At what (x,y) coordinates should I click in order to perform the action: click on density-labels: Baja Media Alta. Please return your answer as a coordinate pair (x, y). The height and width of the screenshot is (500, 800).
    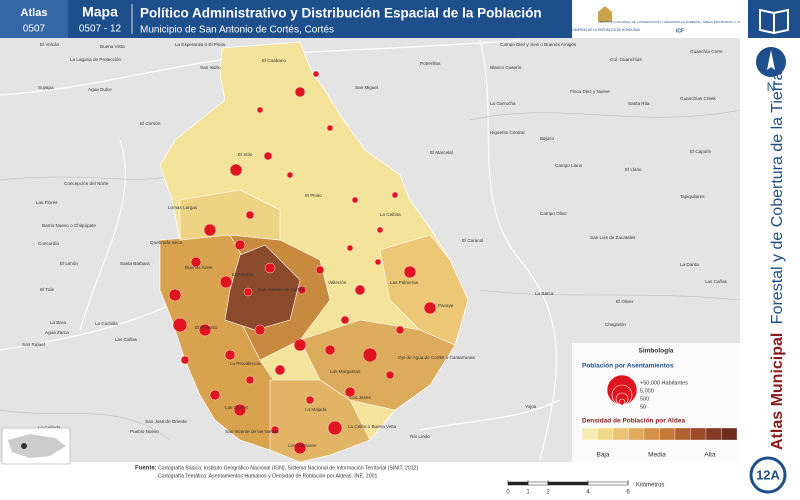
    Looking at the image, I should click on (655, 455).